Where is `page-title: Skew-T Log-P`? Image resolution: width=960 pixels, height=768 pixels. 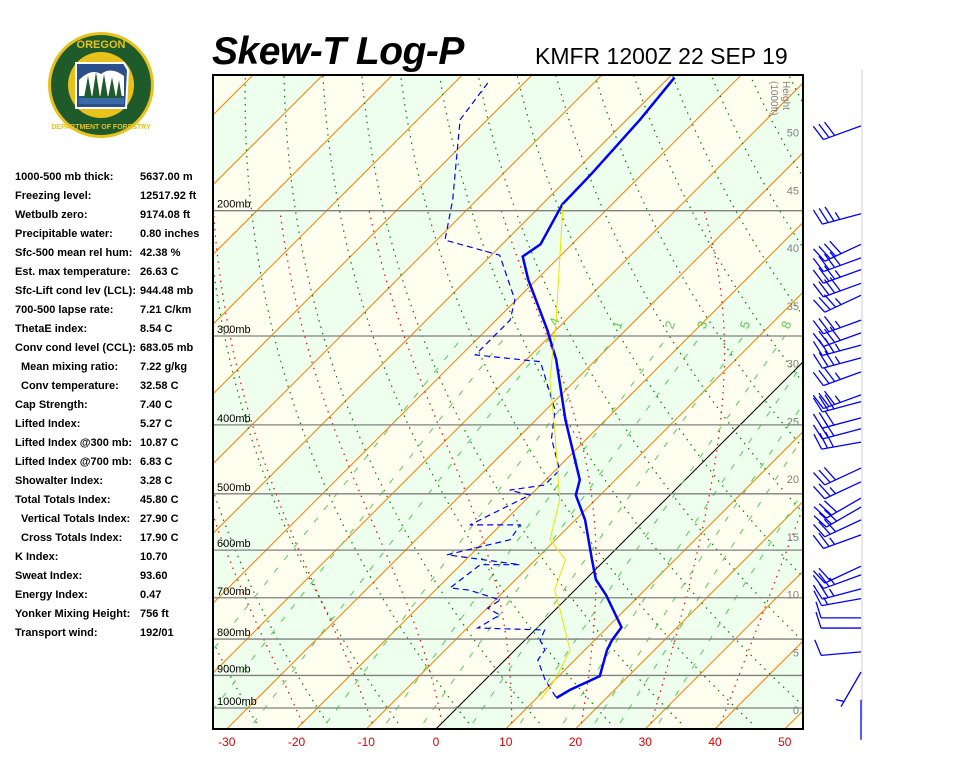 page-title: Skew-T Log-P is located at coordinates (338, 51).